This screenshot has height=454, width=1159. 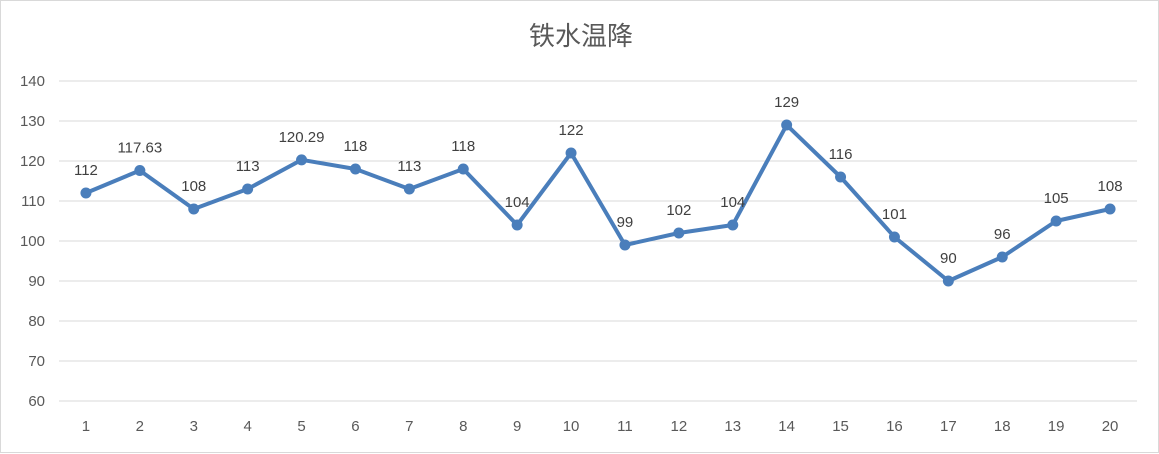 I want to click on data-label: 101, so click(x=894, y=214).